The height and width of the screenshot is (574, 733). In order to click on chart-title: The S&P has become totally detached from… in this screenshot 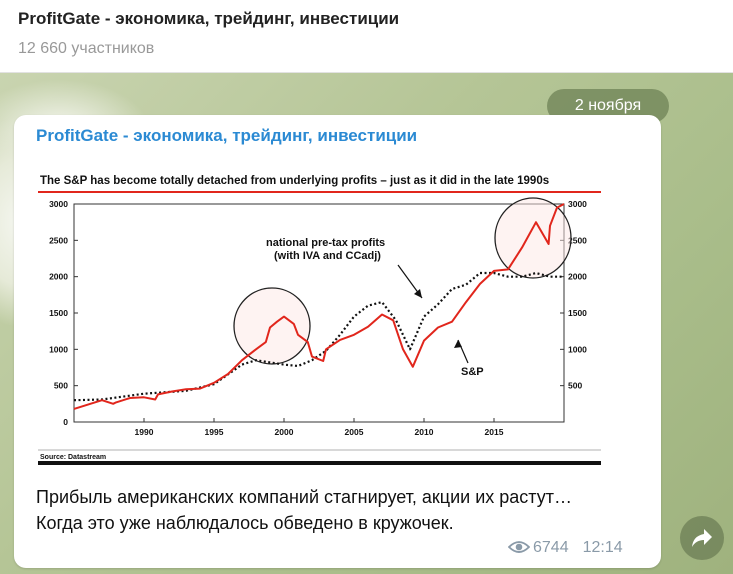, I will do `click(294, 181)`.